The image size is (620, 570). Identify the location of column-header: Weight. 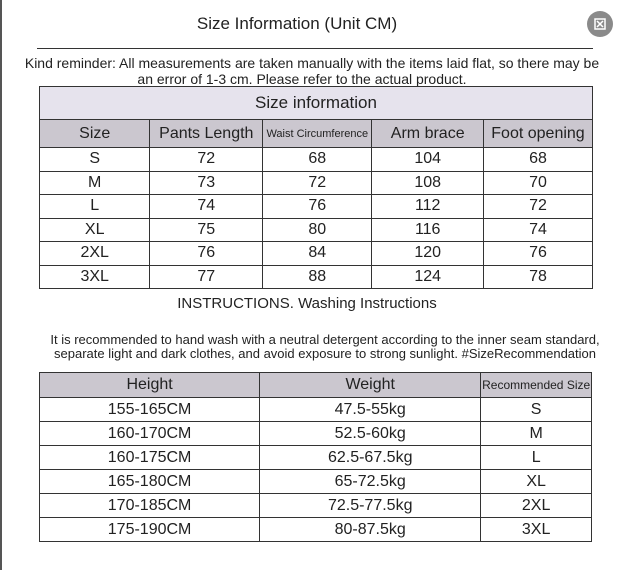
(370, 385).